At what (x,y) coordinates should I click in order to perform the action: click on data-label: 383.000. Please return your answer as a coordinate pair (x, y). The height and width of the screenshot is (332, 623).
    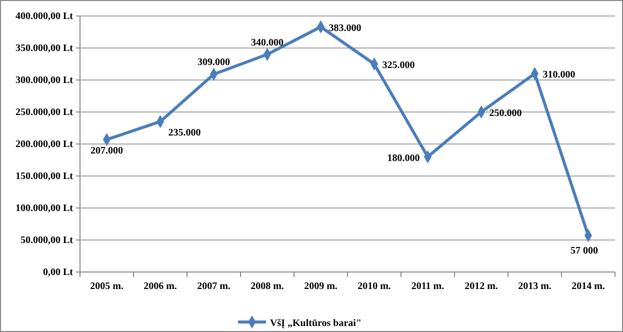
    Looking at the image, I should click on (345, 28).